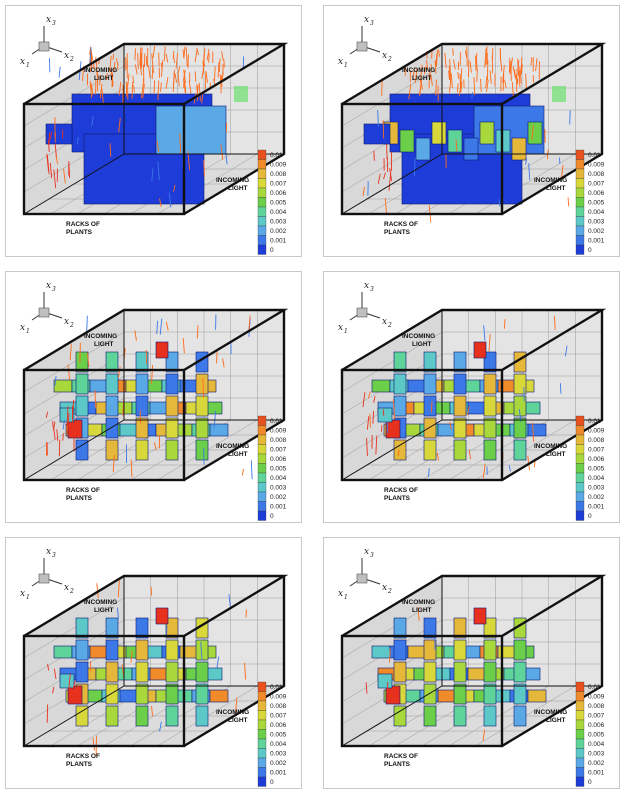 Image resolution: width=627 pixels, height=802 pixels. What do you see at coordinates (590, 516) in the screenshot?
I see `legend-value: 0` at bounding box center [590, 516].